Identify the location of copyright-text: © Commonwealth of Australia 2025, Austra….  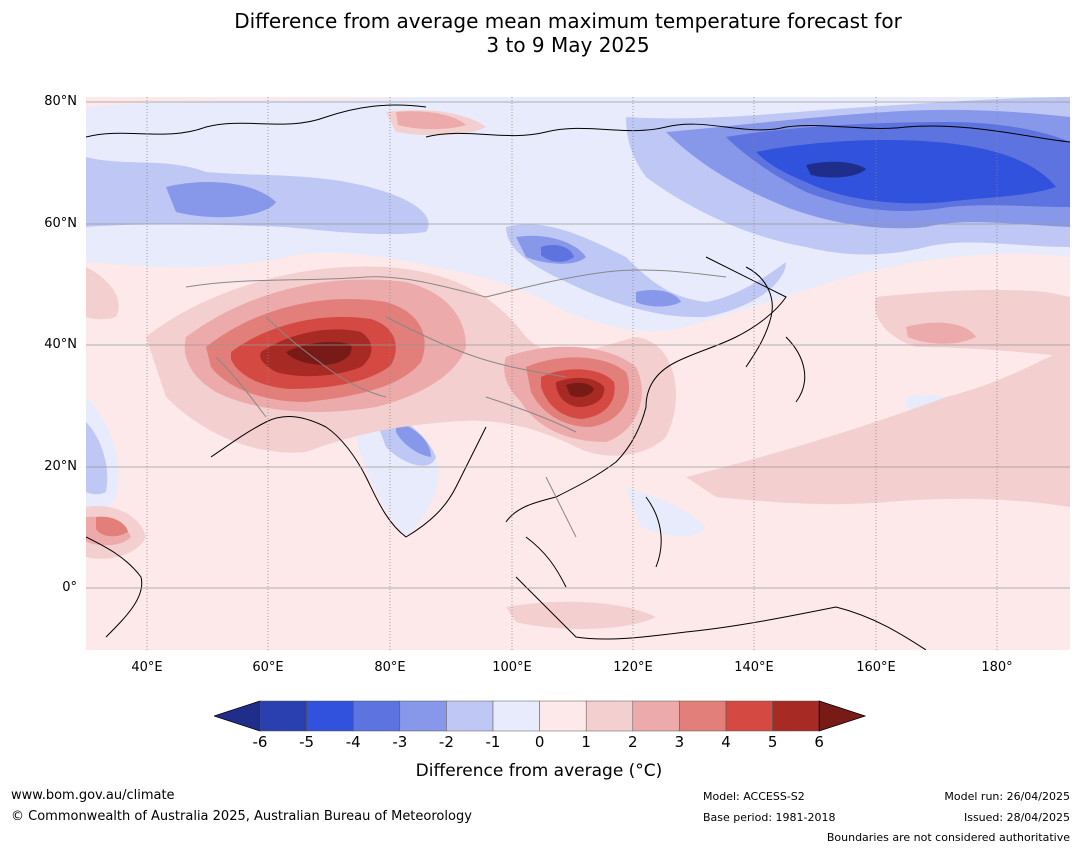
(241, 816).